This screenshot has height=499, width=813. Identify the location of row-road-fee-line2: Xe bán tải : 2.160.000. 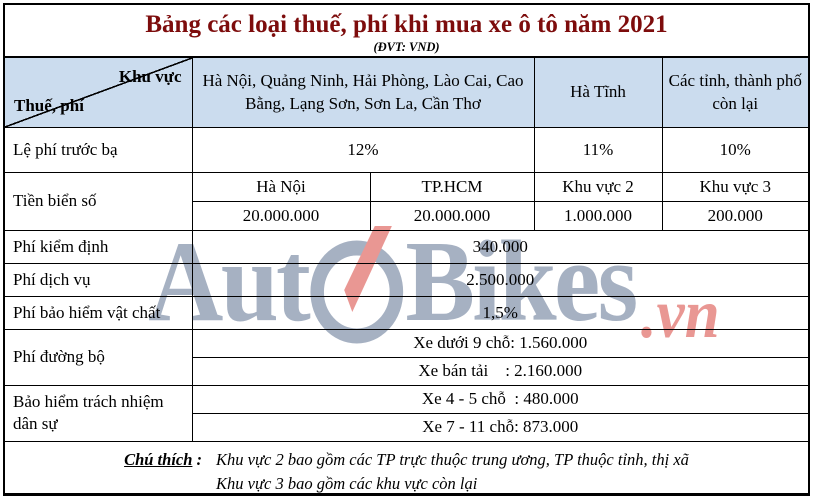
(406, 371).